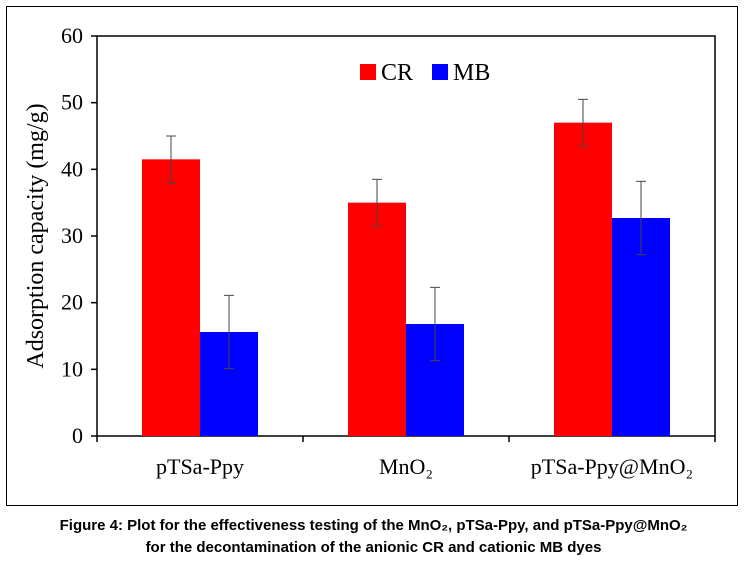 The image size is (747, 574). I want to click on y-tick-label: 50, so click(72, 102).